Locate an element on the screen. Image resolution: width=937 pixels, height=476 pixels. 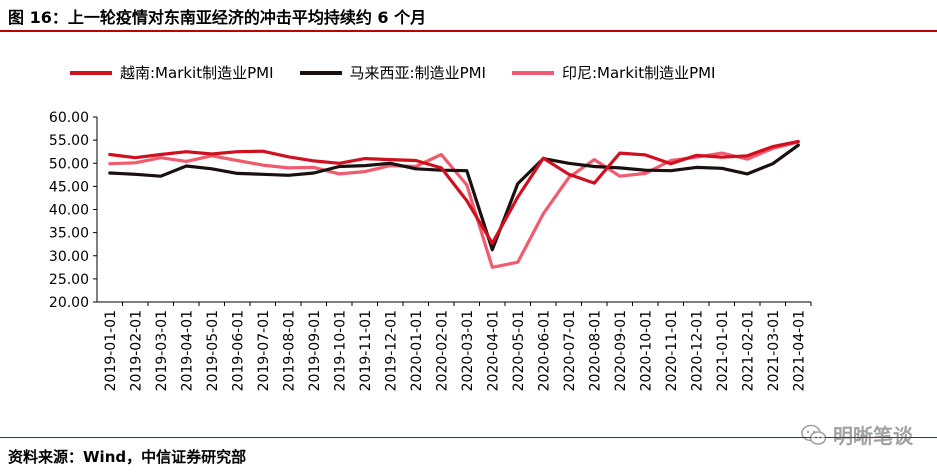
y-tick-label: 40.00 is located at coordinates (69, 211).